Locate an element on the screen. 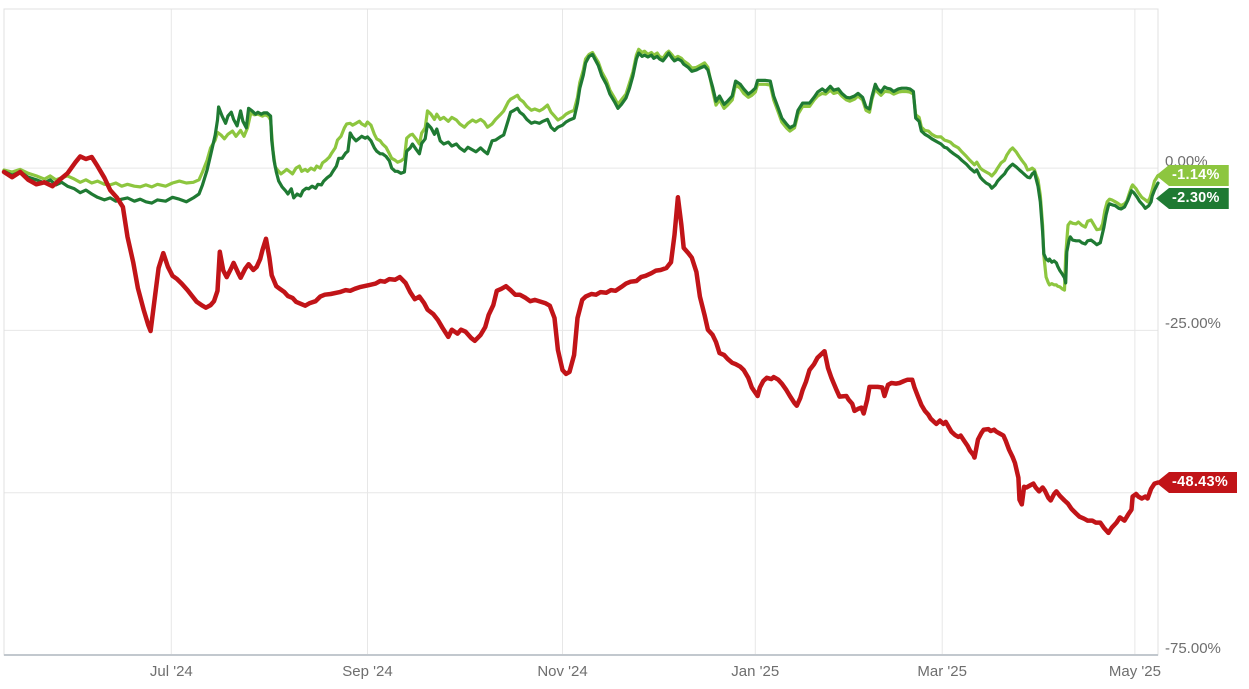 The image size is (1249, 689). x-axis-tick-label: Jan '25 is located at coordinates (755, 671).